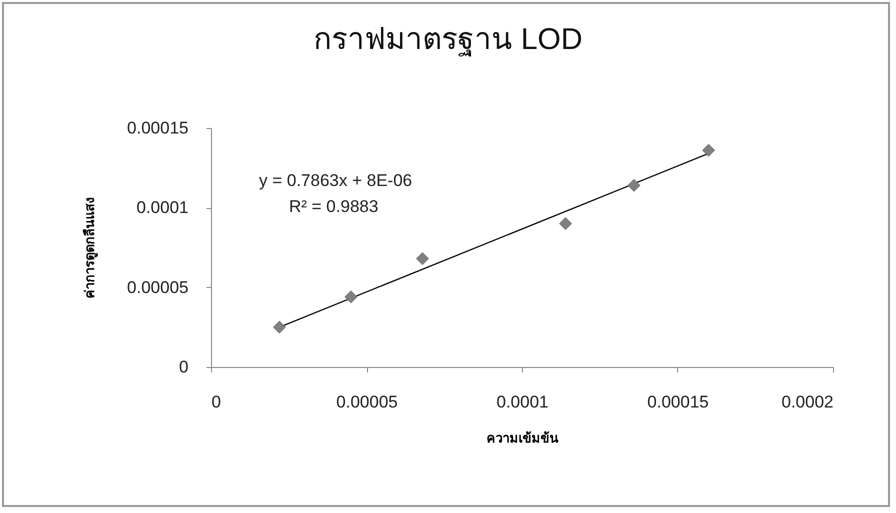 This screenshot has width=896, height=513. I want to click on y-tick-label: 0.0001, so click(162, 208).